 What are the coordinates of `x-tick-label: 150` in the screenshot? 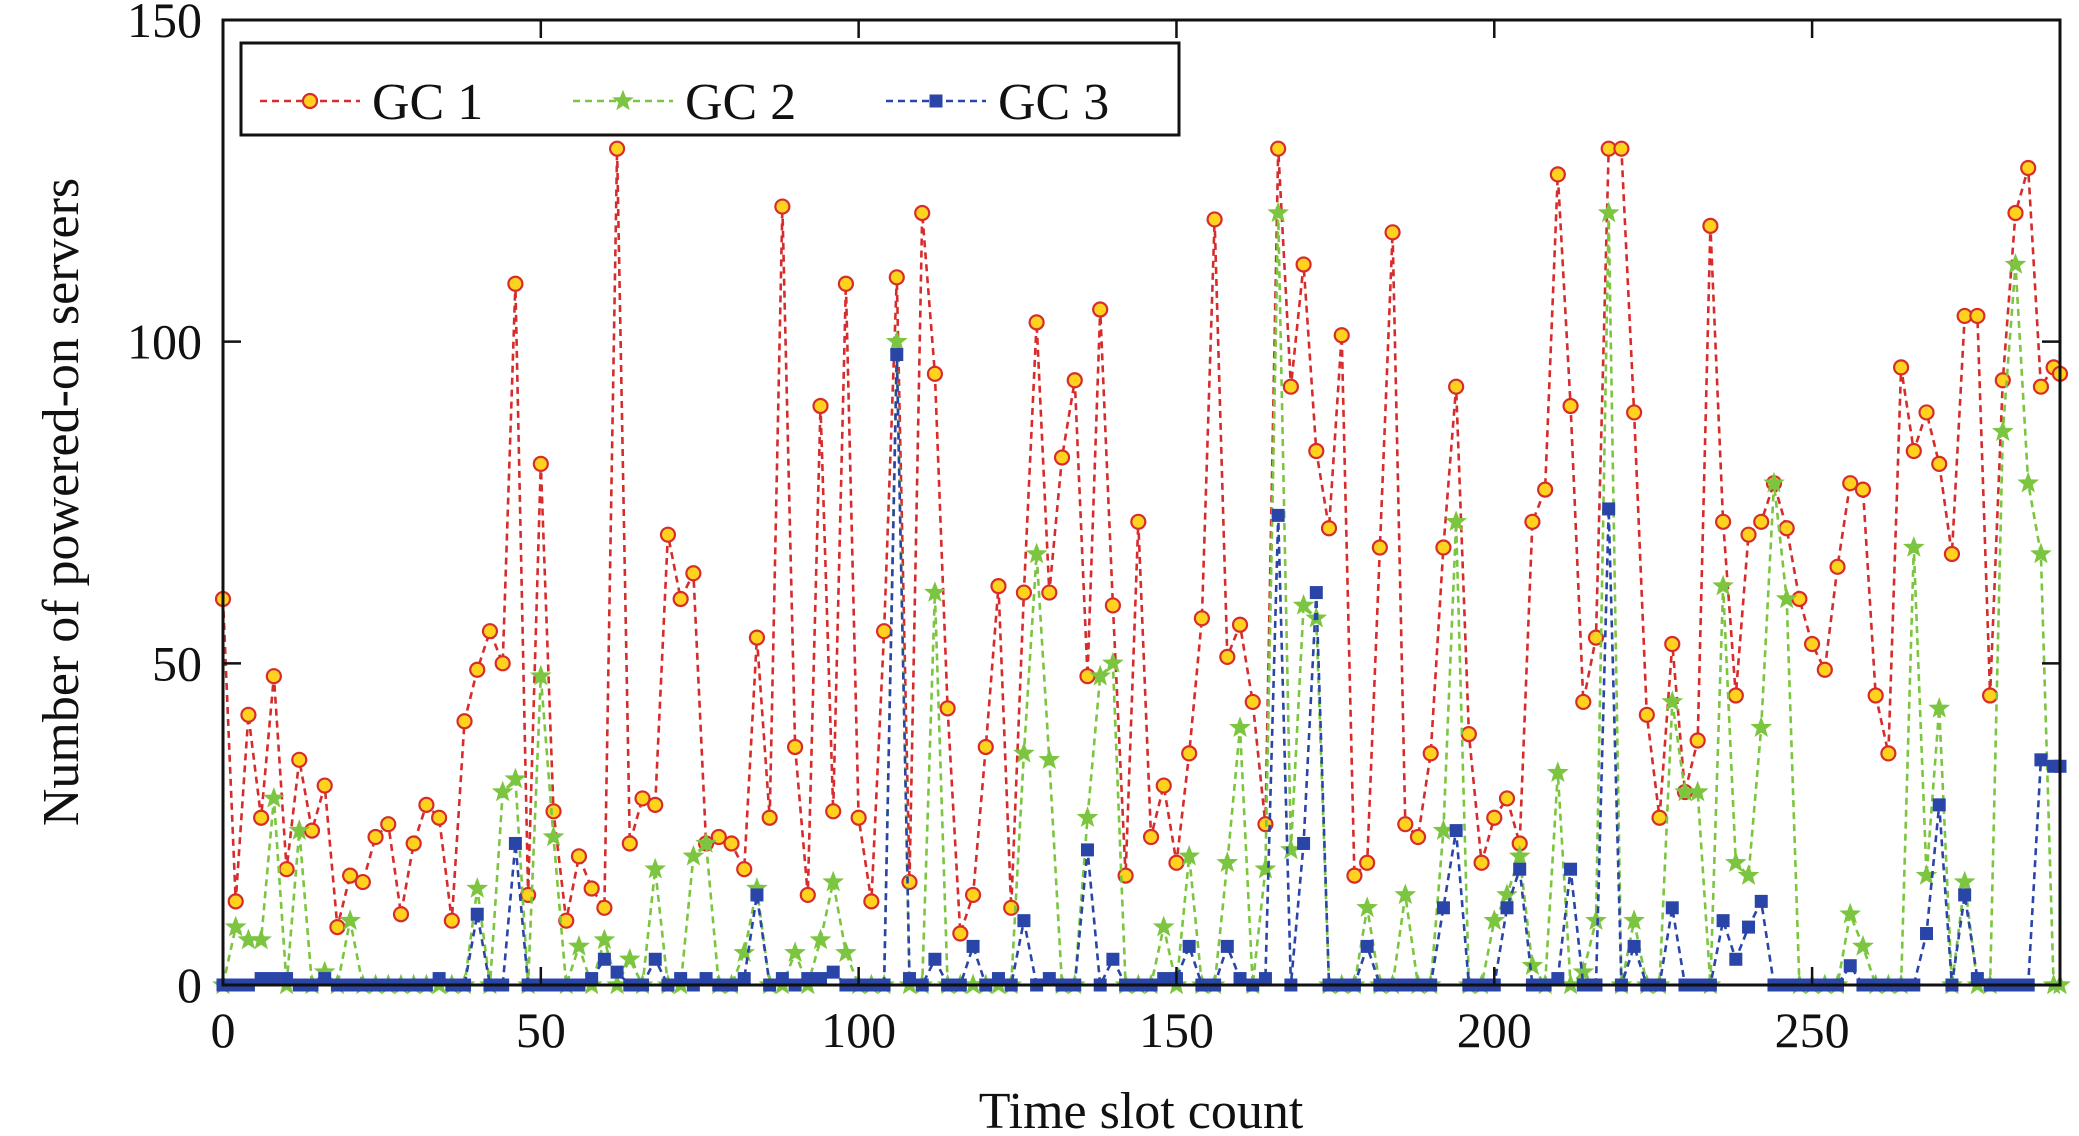 It's located at (1176, 1030).